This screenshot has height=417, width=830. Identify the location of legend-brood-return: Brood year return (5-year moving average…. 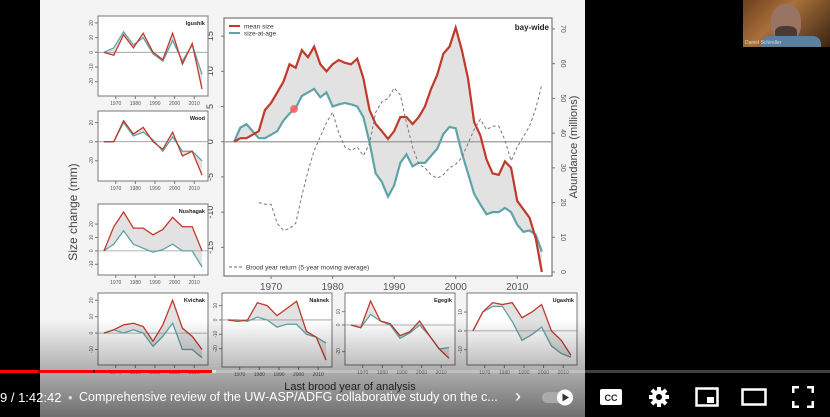
(307, 268).